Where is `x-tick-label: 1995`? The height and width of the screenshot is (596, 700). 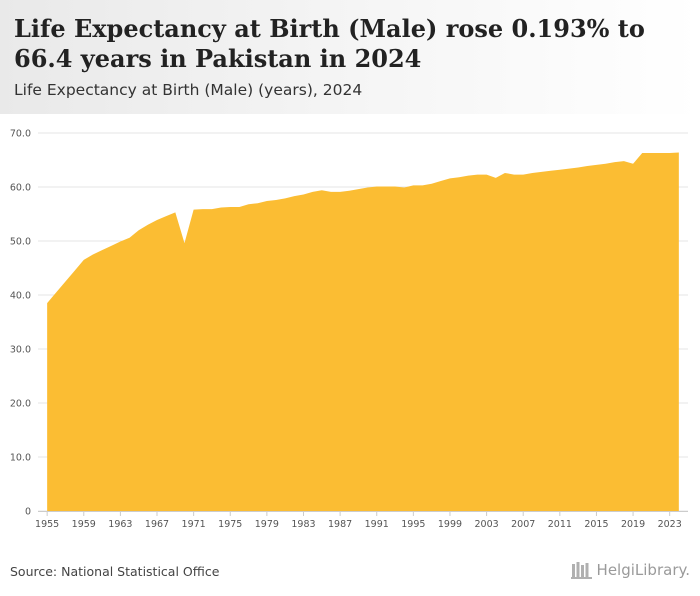
x-tick-label: 1995 is located at coordinates (413, 524).